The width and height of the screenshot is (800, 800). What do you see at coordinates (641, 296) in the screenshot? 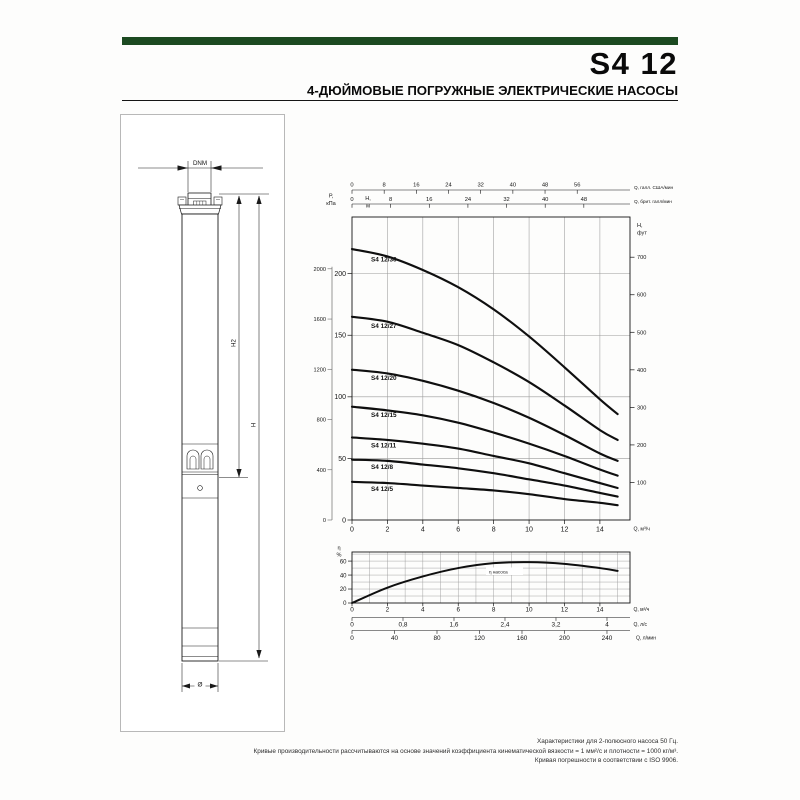
I see `svg-text: 600` at bounding box center [641, 296].